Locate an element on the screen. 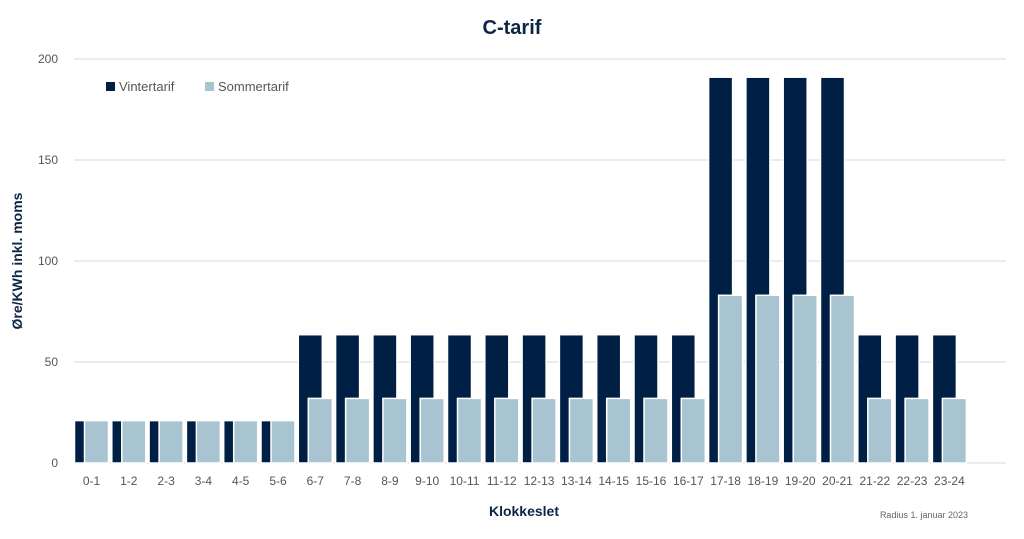 This screenshot has height=539, width=1024. y-tick-label: 200 is located at coordinates (48, 59).